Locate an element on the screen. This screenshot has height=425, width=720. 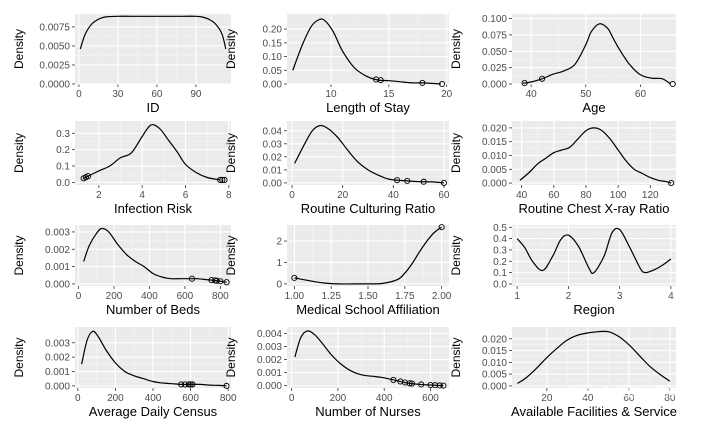
x-tick-label: 1.75 is located at coordinates (405, 296).